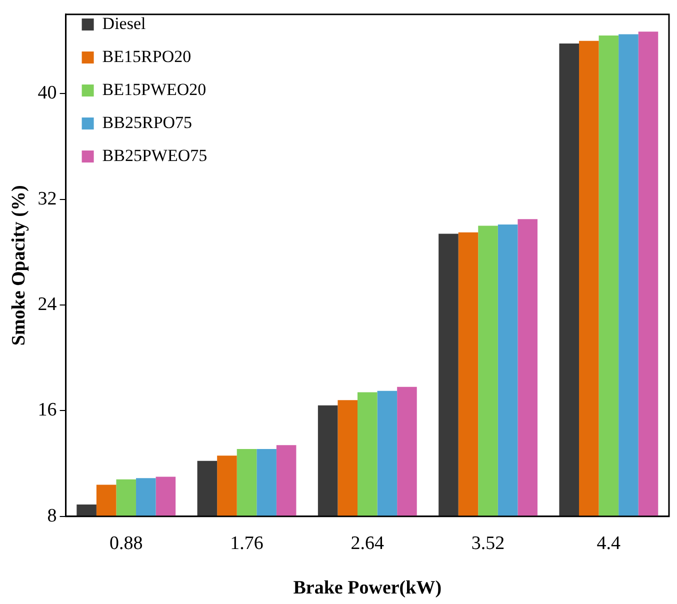  Describe the element at coordinates (126, 543) in the screenshot. I see `x-tick-label: 0.88` at that location.